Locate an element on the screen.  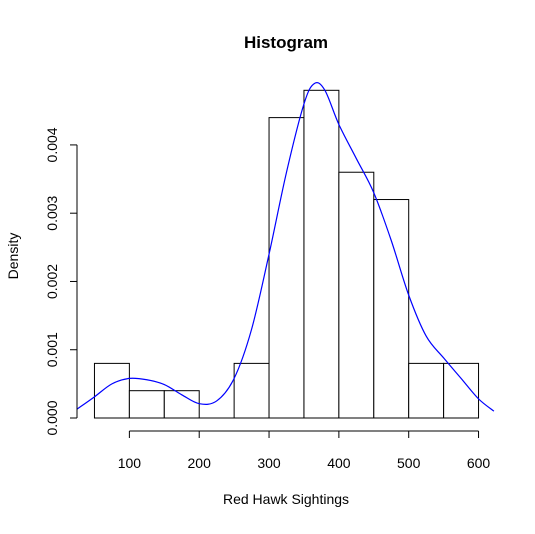
x-axis: 100 200 300 400 500 600 is located at coordinates (304, 450).